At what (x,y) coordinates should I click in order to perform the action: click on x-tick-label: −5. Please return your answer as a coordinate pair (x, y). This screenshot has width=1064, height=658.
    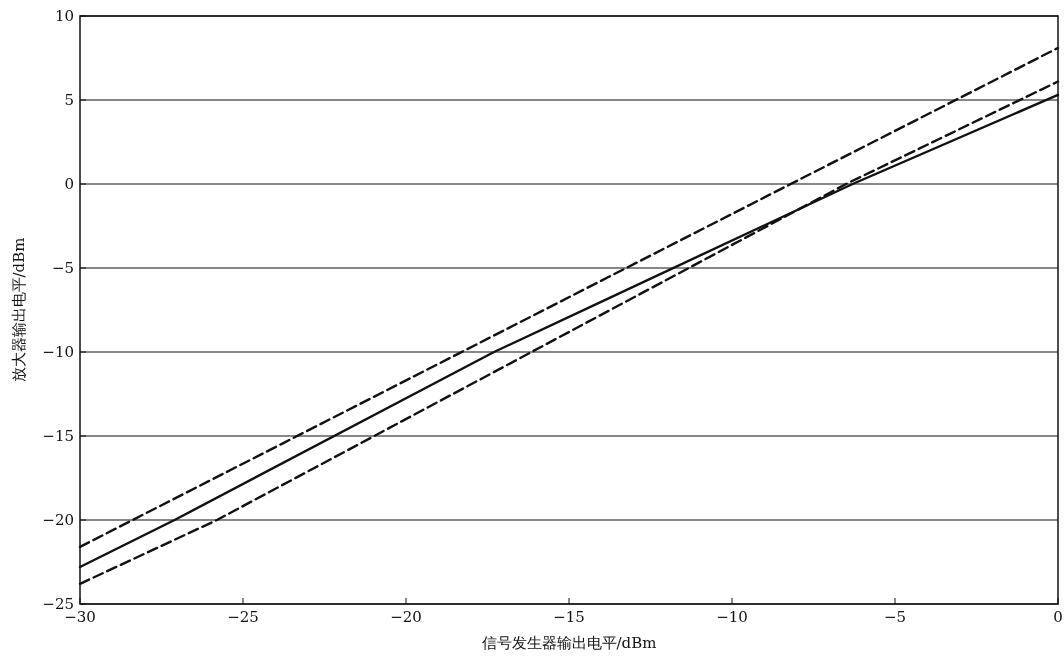
    Looking at the image, I should click on (895, 617).